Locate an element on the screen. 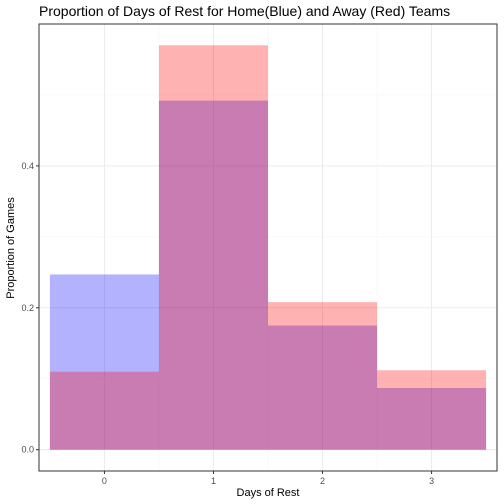 This screenshot has height=504, width=504. y-axis: 0.0 0.2 0.4 is located at coordinates (30, 308).